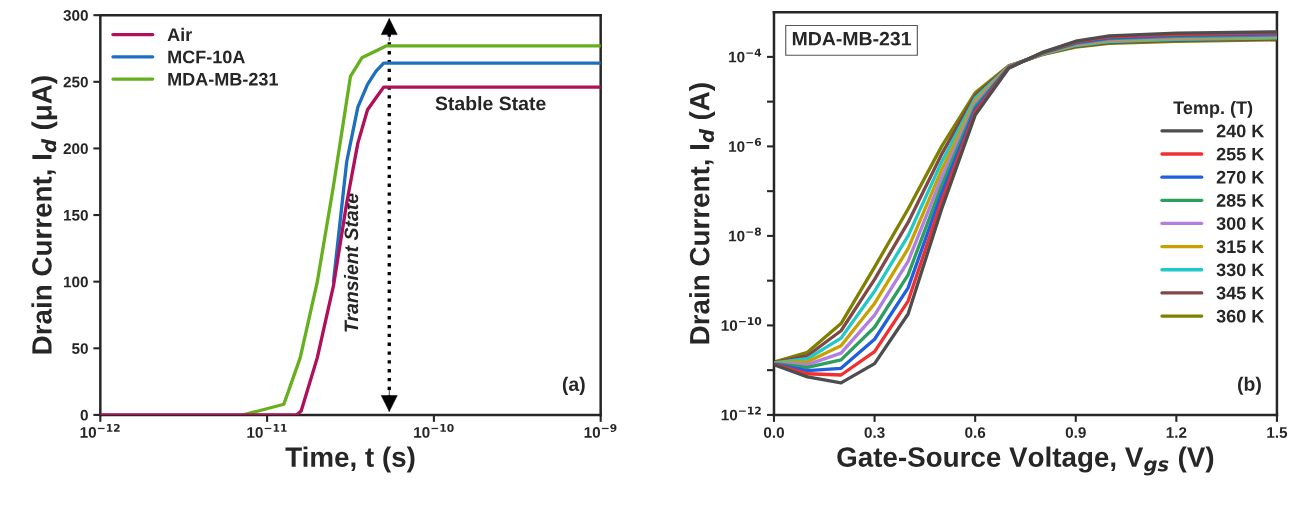 This screenshot has height=506, width=1303. Describe the element at coordinates (741, 324) in the screenshot. I see `y-tick-label: 10$^{−10}$` at that location.